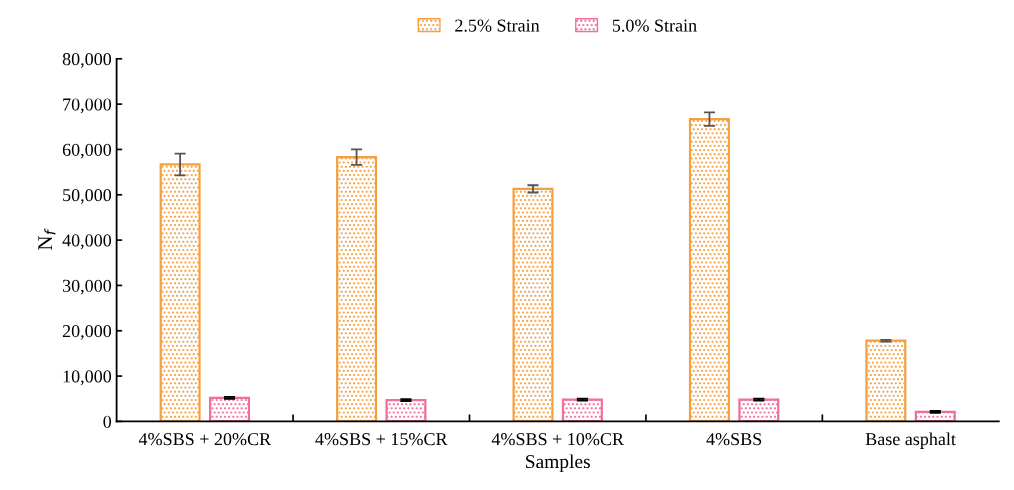 Image resolution: width=1014 pixels, height=490 pixels. What do you see at coordinates (47, 239) in the screenshot?
I see `y-axis-title: N$_{f}$` at bounding box center [47, 239].